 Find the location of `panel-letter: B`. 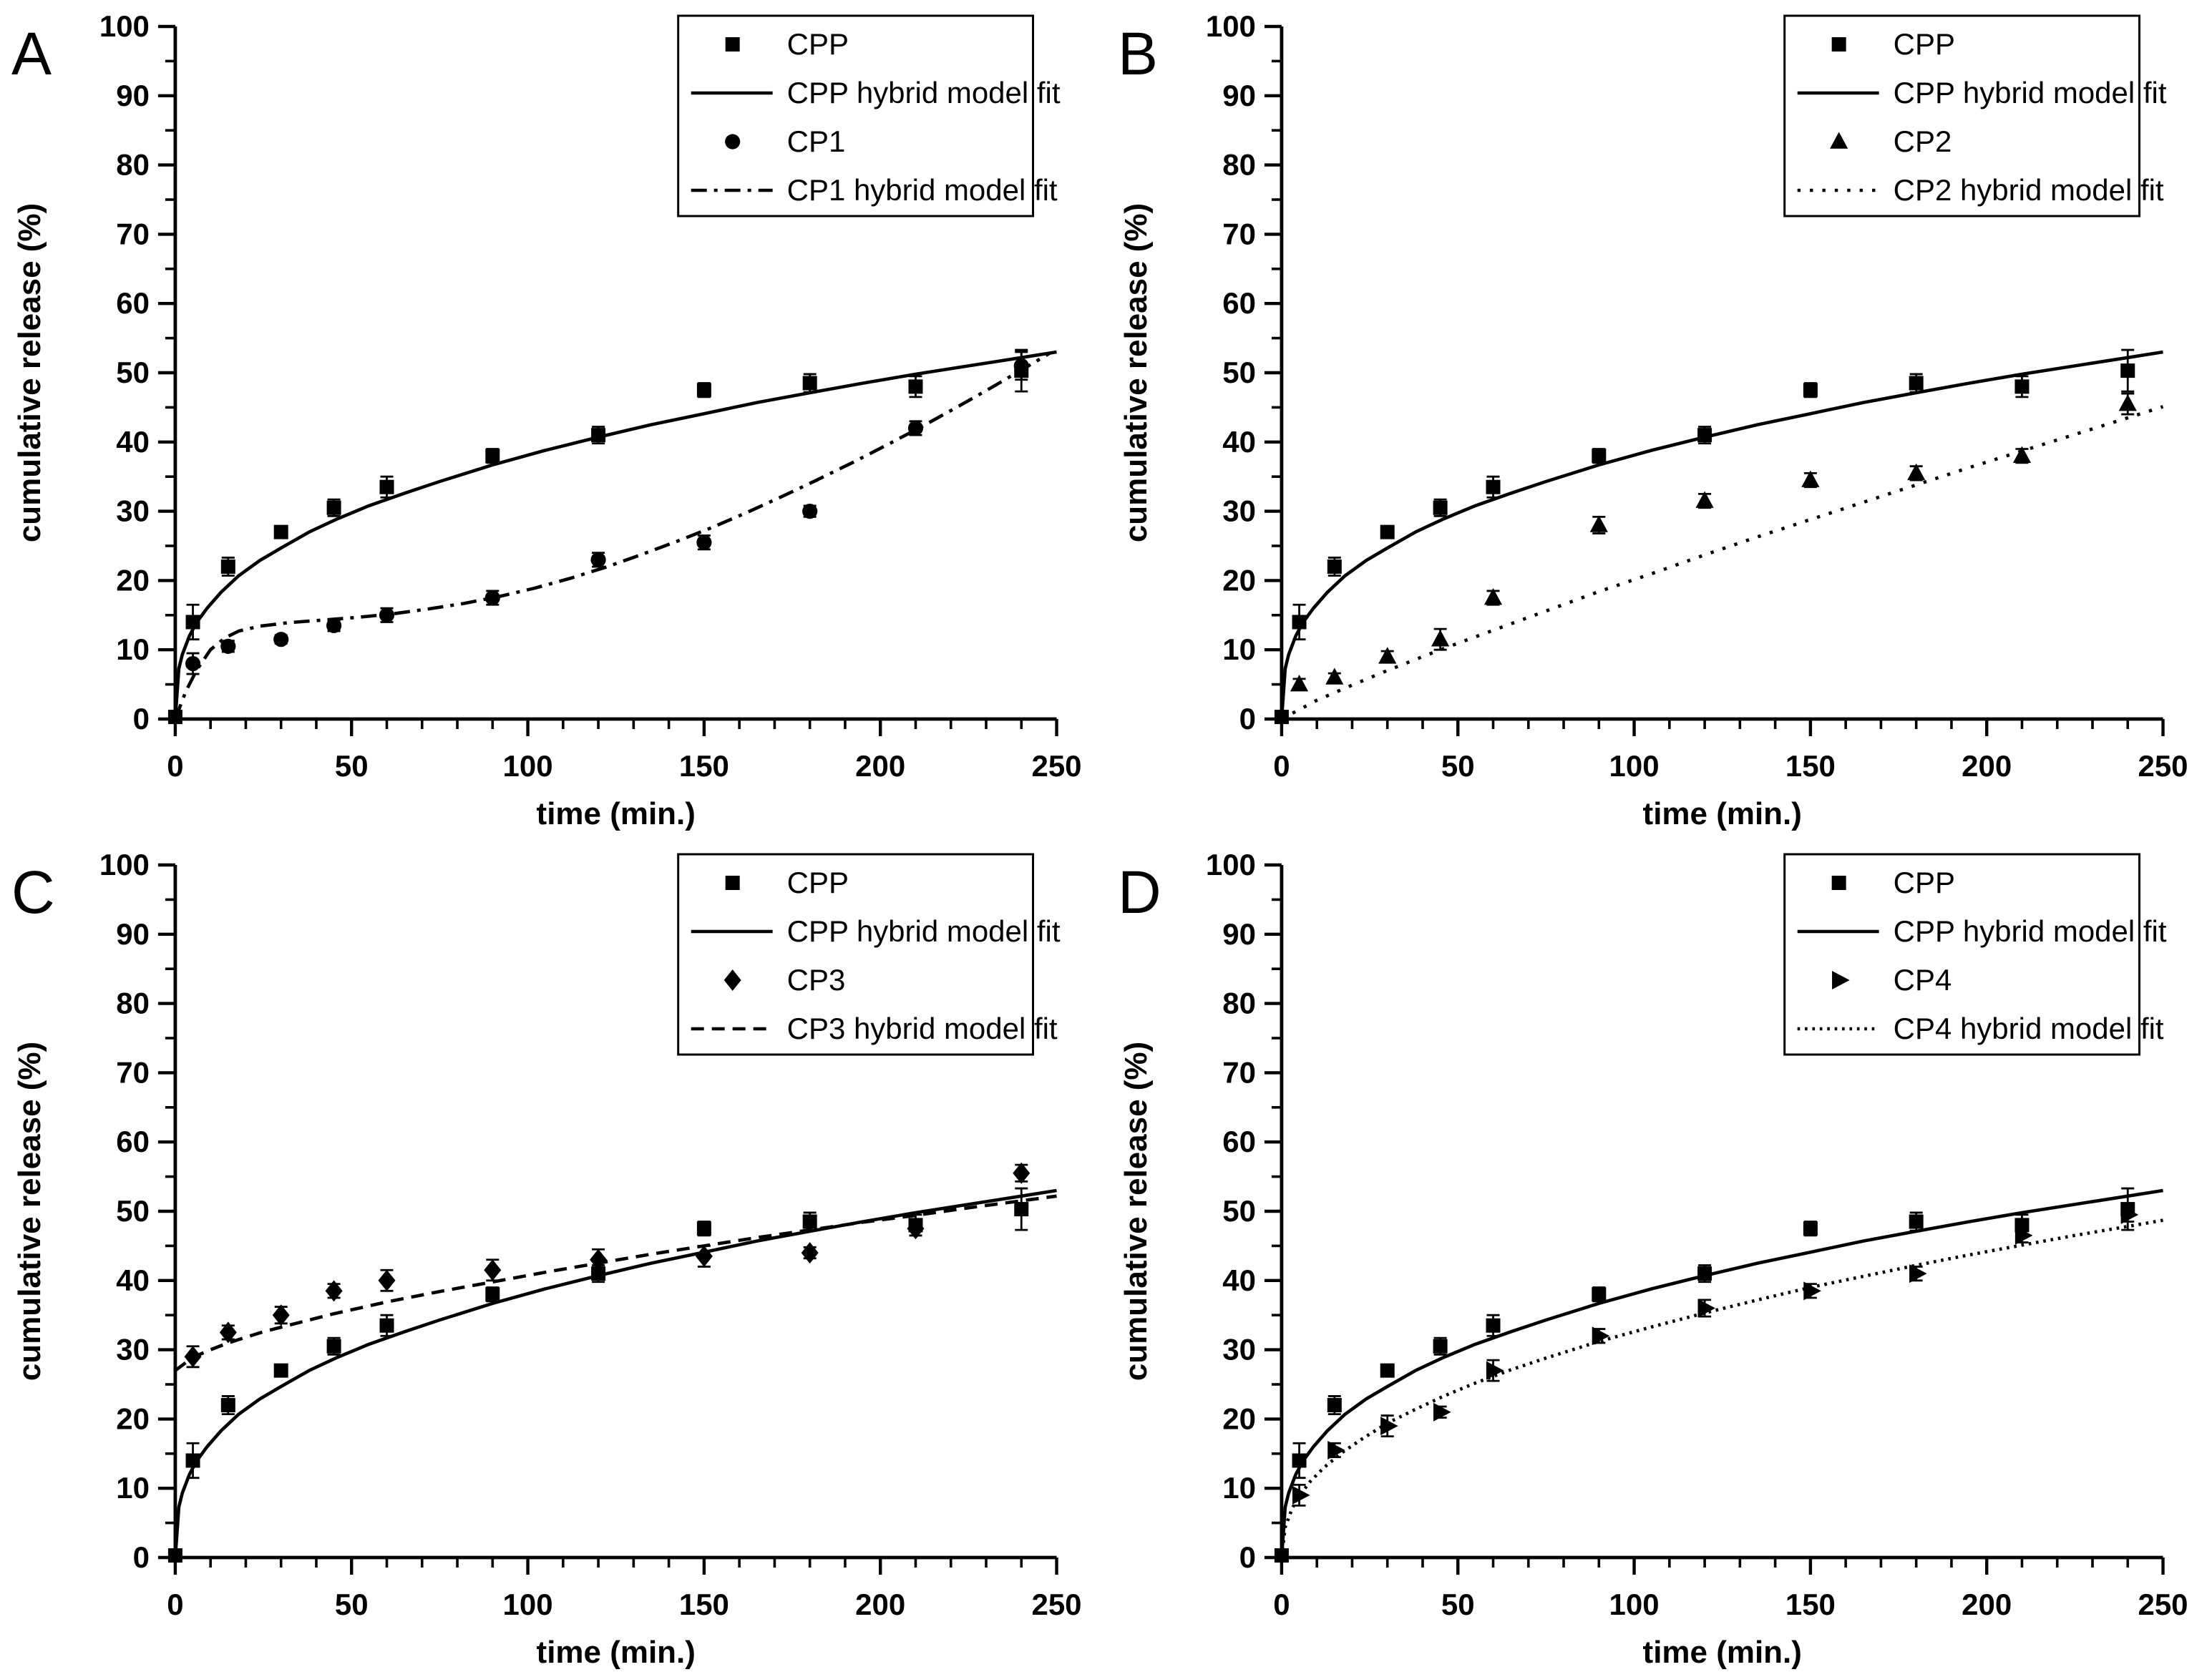

panel-letter: B is located at coordinates (1137, 53).